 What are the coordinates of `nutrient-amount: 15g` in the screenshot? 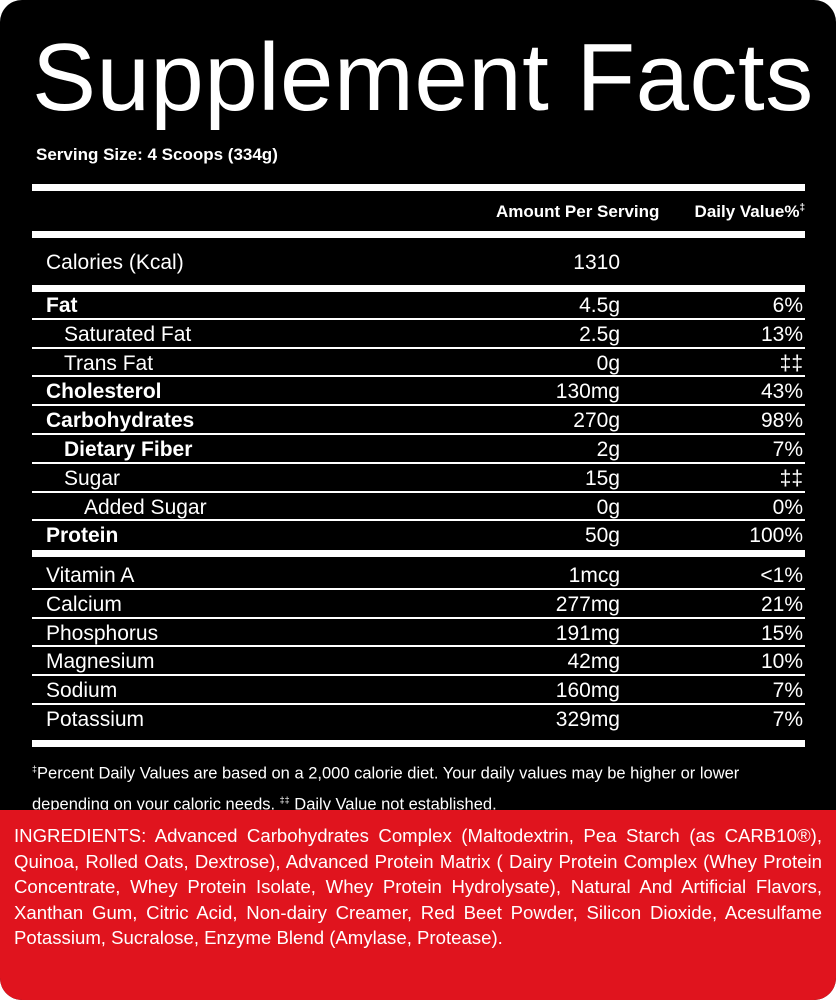 It's located at (602, 478).